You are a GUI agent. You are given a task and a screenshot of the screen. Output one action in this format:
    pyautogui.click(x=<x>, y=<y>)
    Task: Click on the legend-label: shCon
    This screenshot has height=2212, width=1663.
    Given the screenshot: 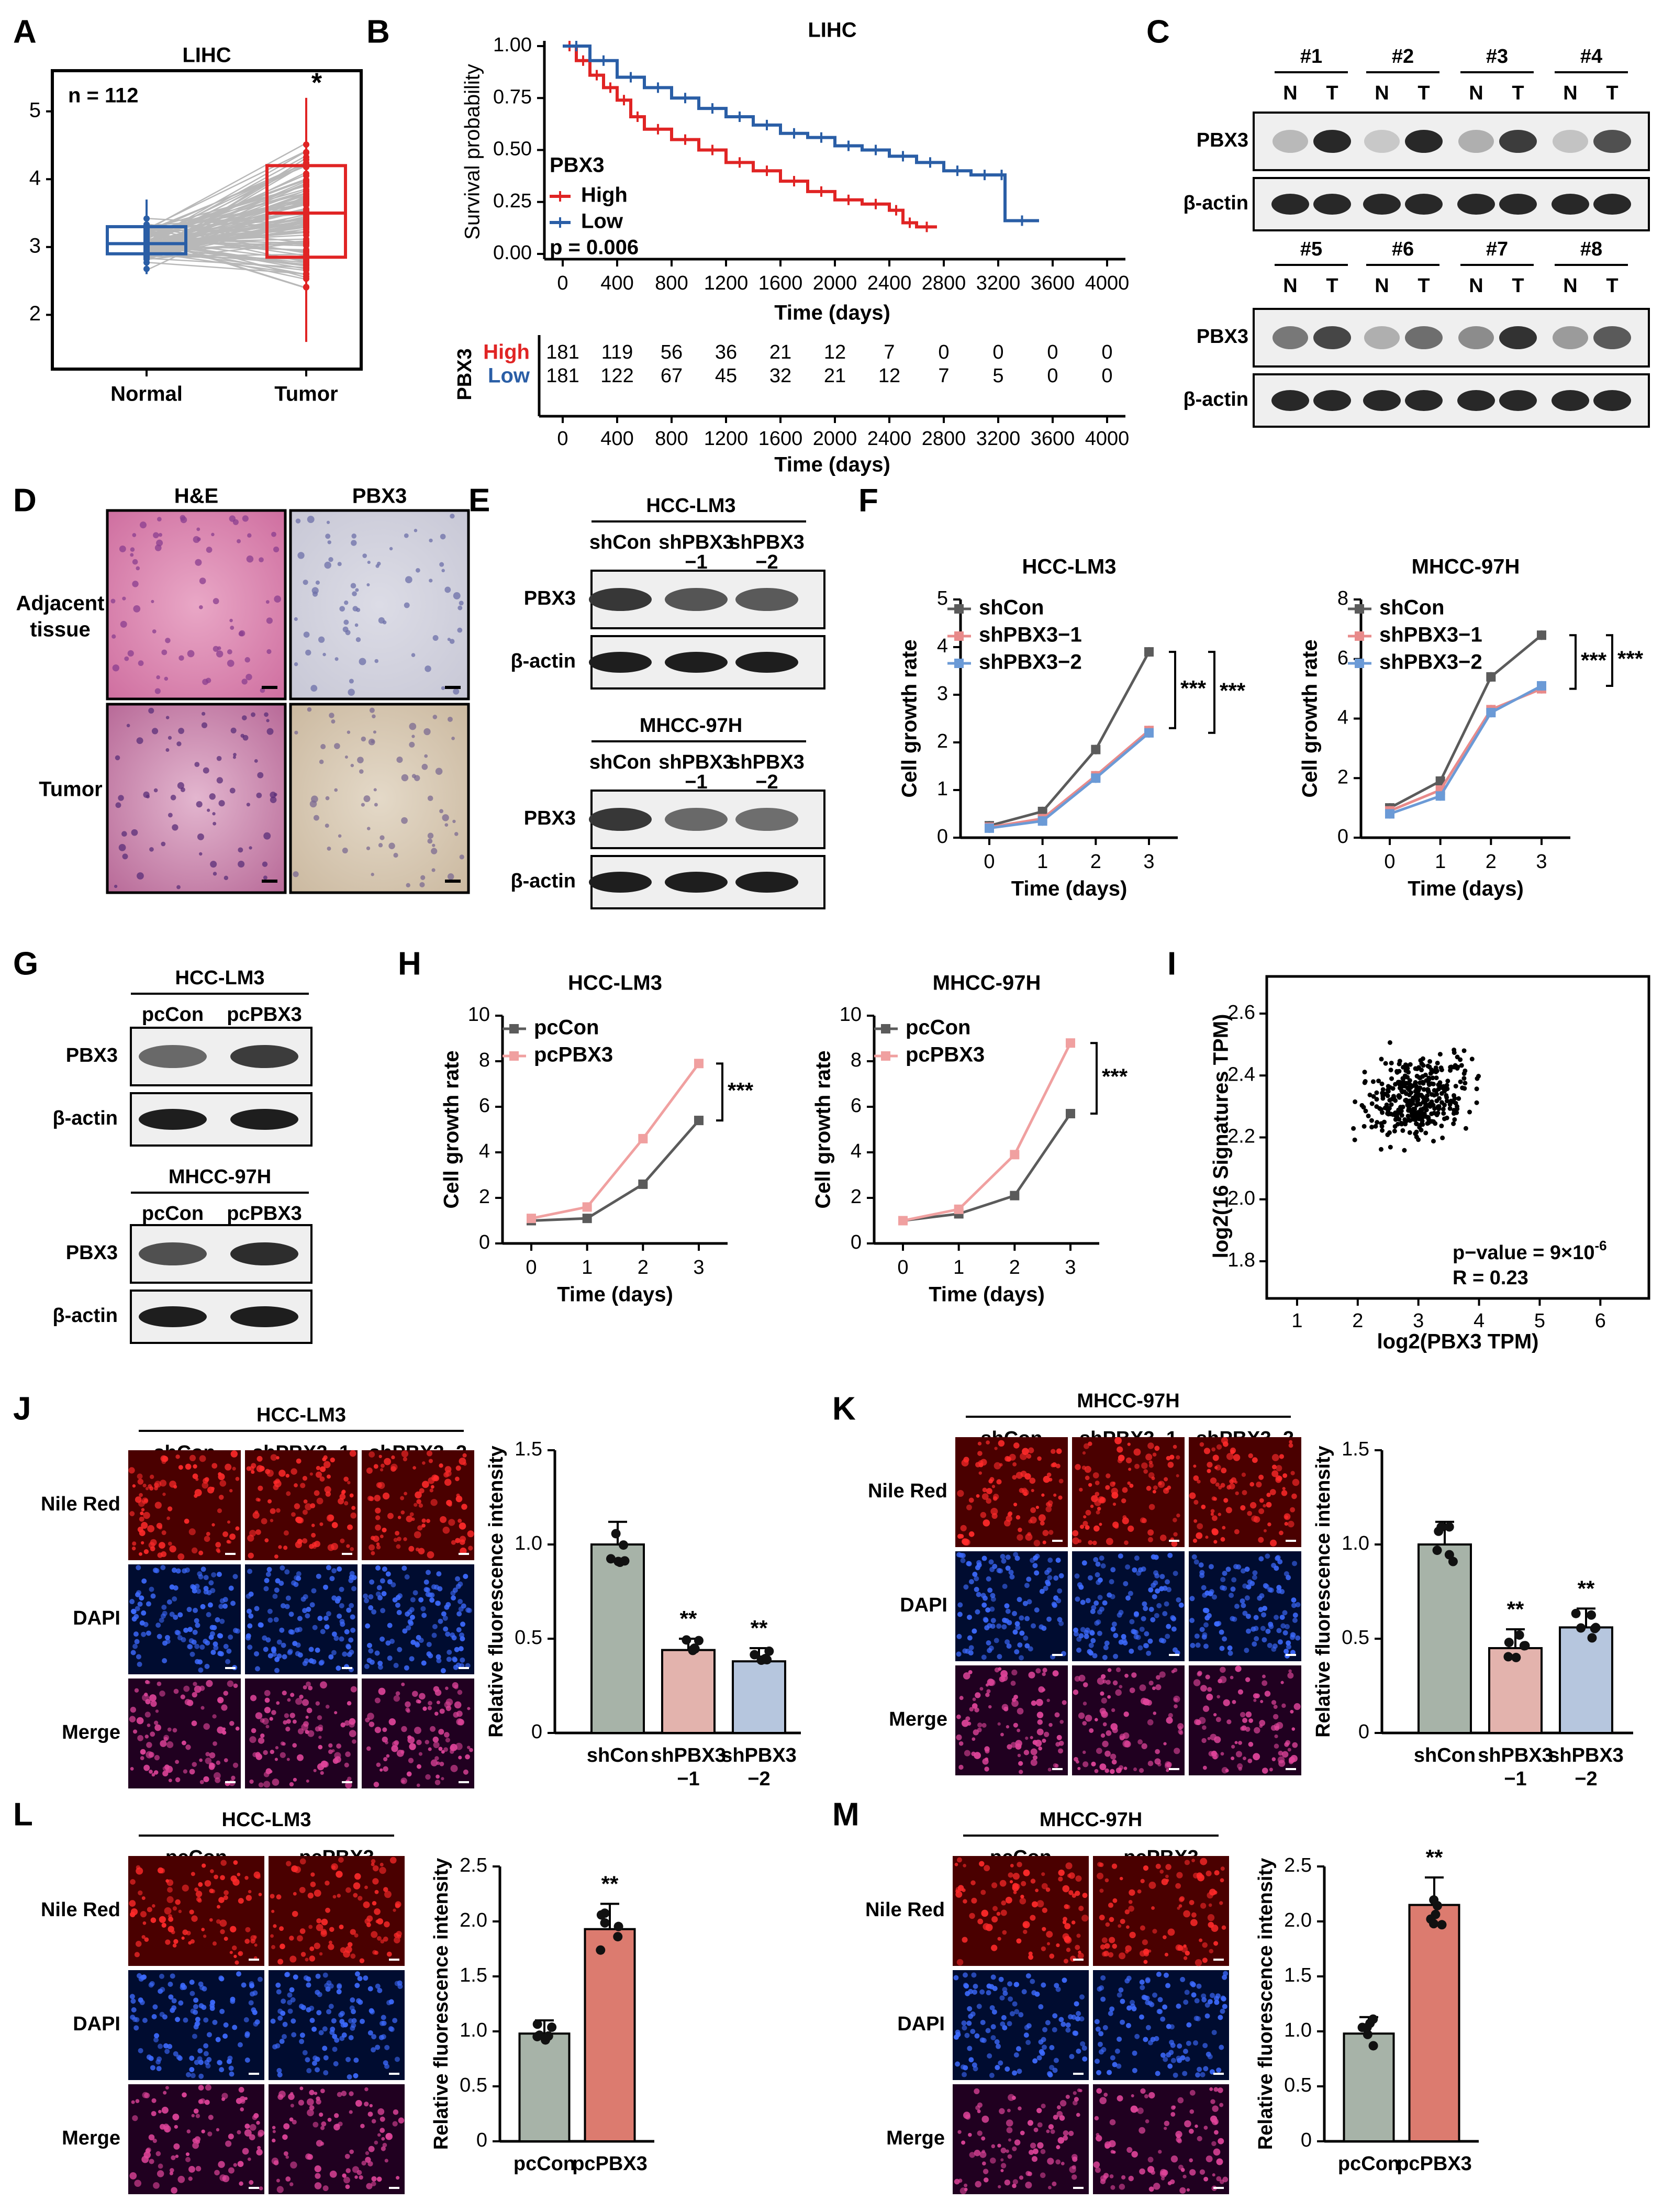 What is the action you would take?
    pyautogui.click(x=1412, y=607)
    